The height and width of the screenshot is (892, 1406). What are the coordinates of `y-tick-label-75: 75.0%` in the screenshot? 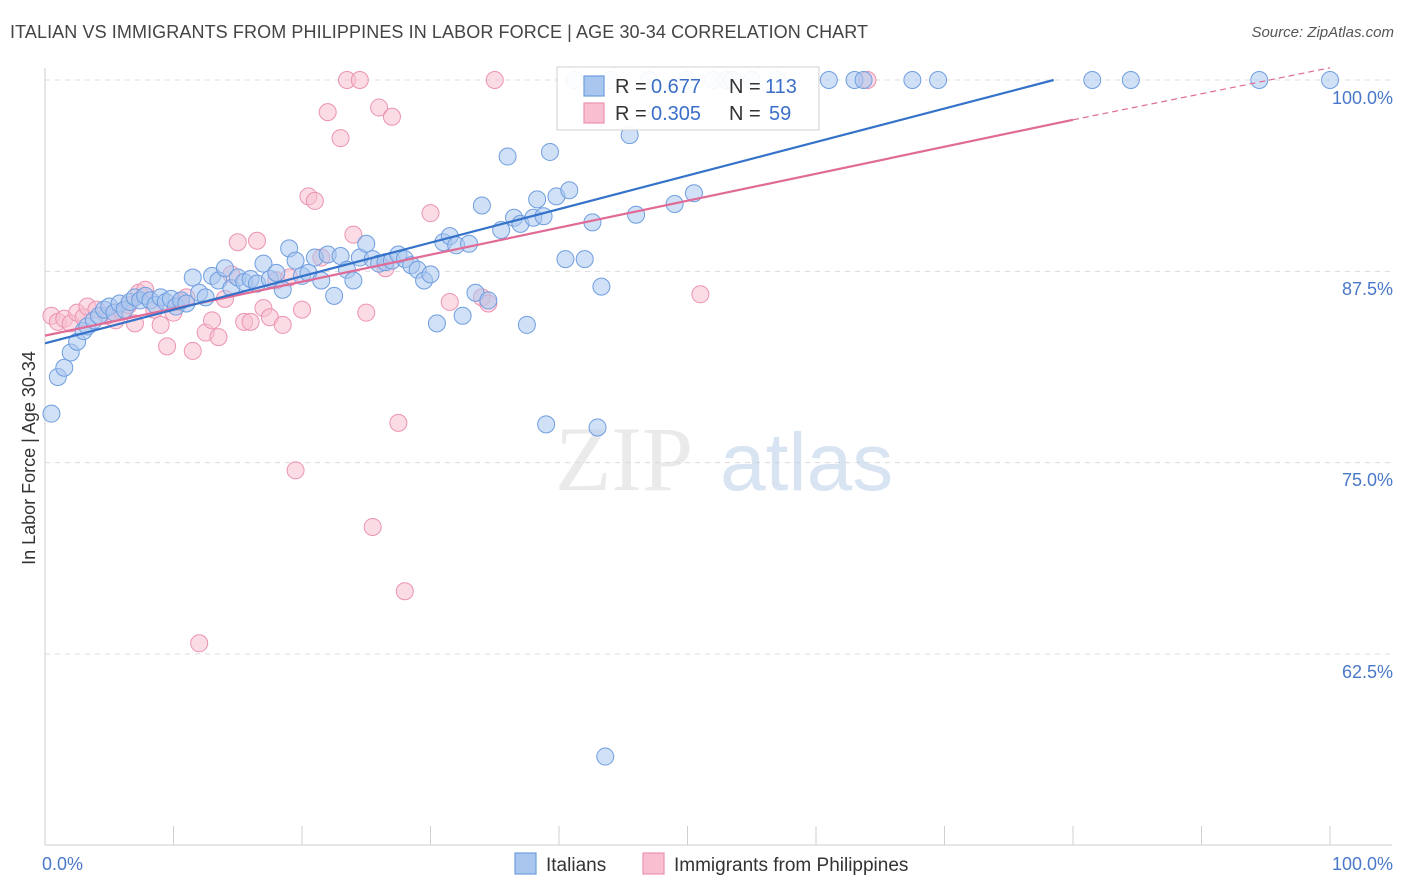 It's located at (1367, 480).